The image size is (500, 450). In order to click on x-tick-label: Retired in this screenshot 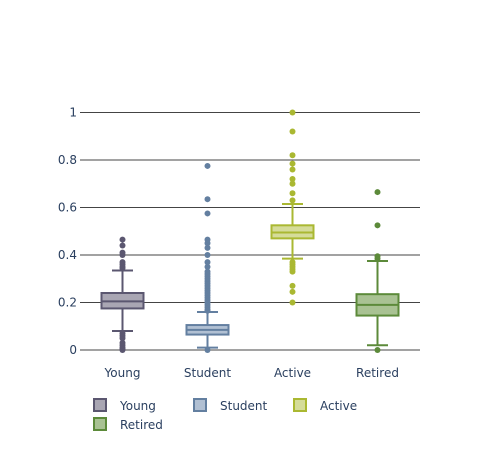, I will do `click(377, 373)`.